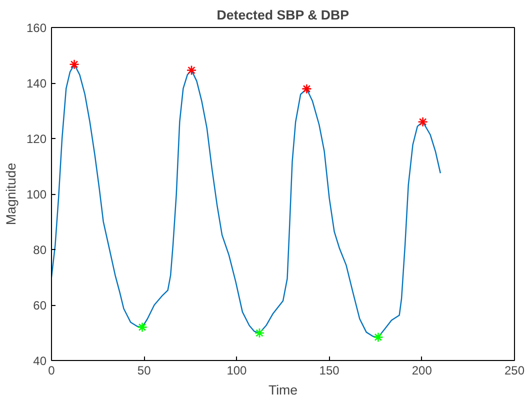 The image size is (526, 400). What do you see at coordinates (52, 371) in the screenshot?
I see `x-tick-label: 0` at bounding box center [52, 371].